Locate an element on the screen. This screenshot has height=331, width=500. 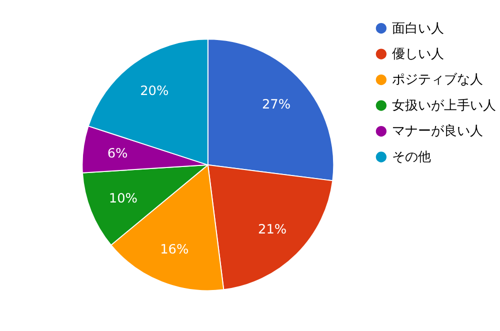
data-label: 27% is located at coordinates (276, 105).